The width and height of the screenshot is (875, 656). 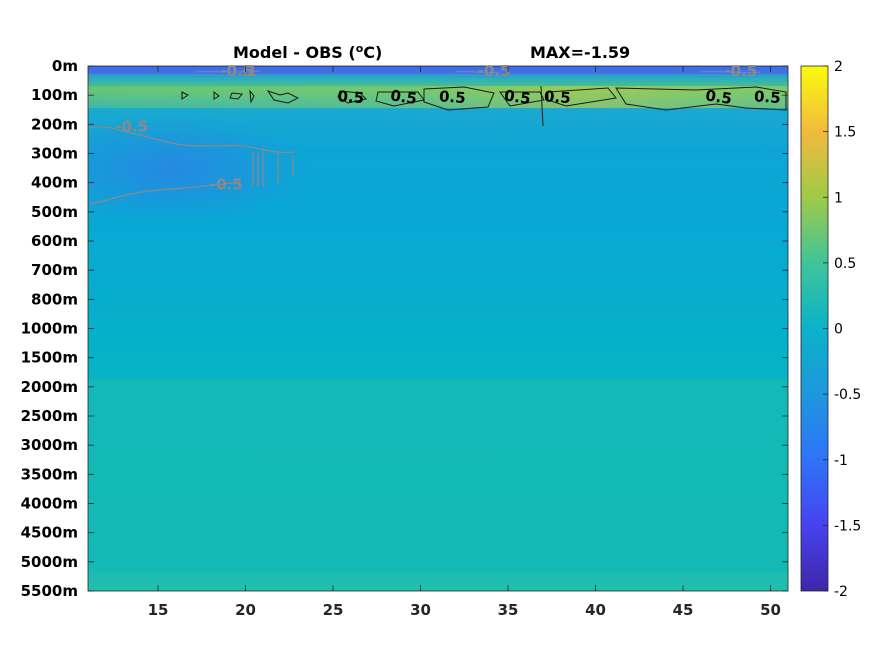 What do you see at coordinates (770, 610) in the screenshot?
I see `x-tick-label: 50` at bounding box center [770, 610].